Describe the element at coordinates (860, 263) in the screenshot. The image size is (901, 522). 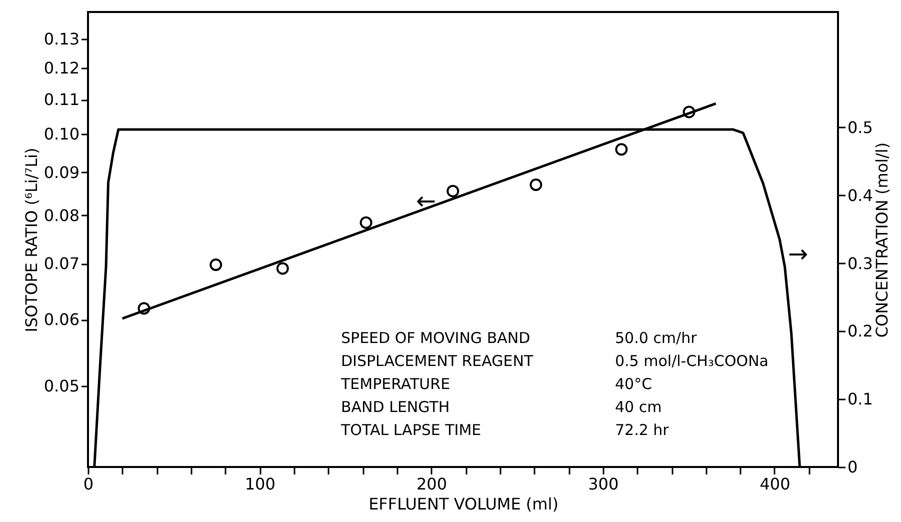
I see `y2-tick-label: 0.3` at that location.